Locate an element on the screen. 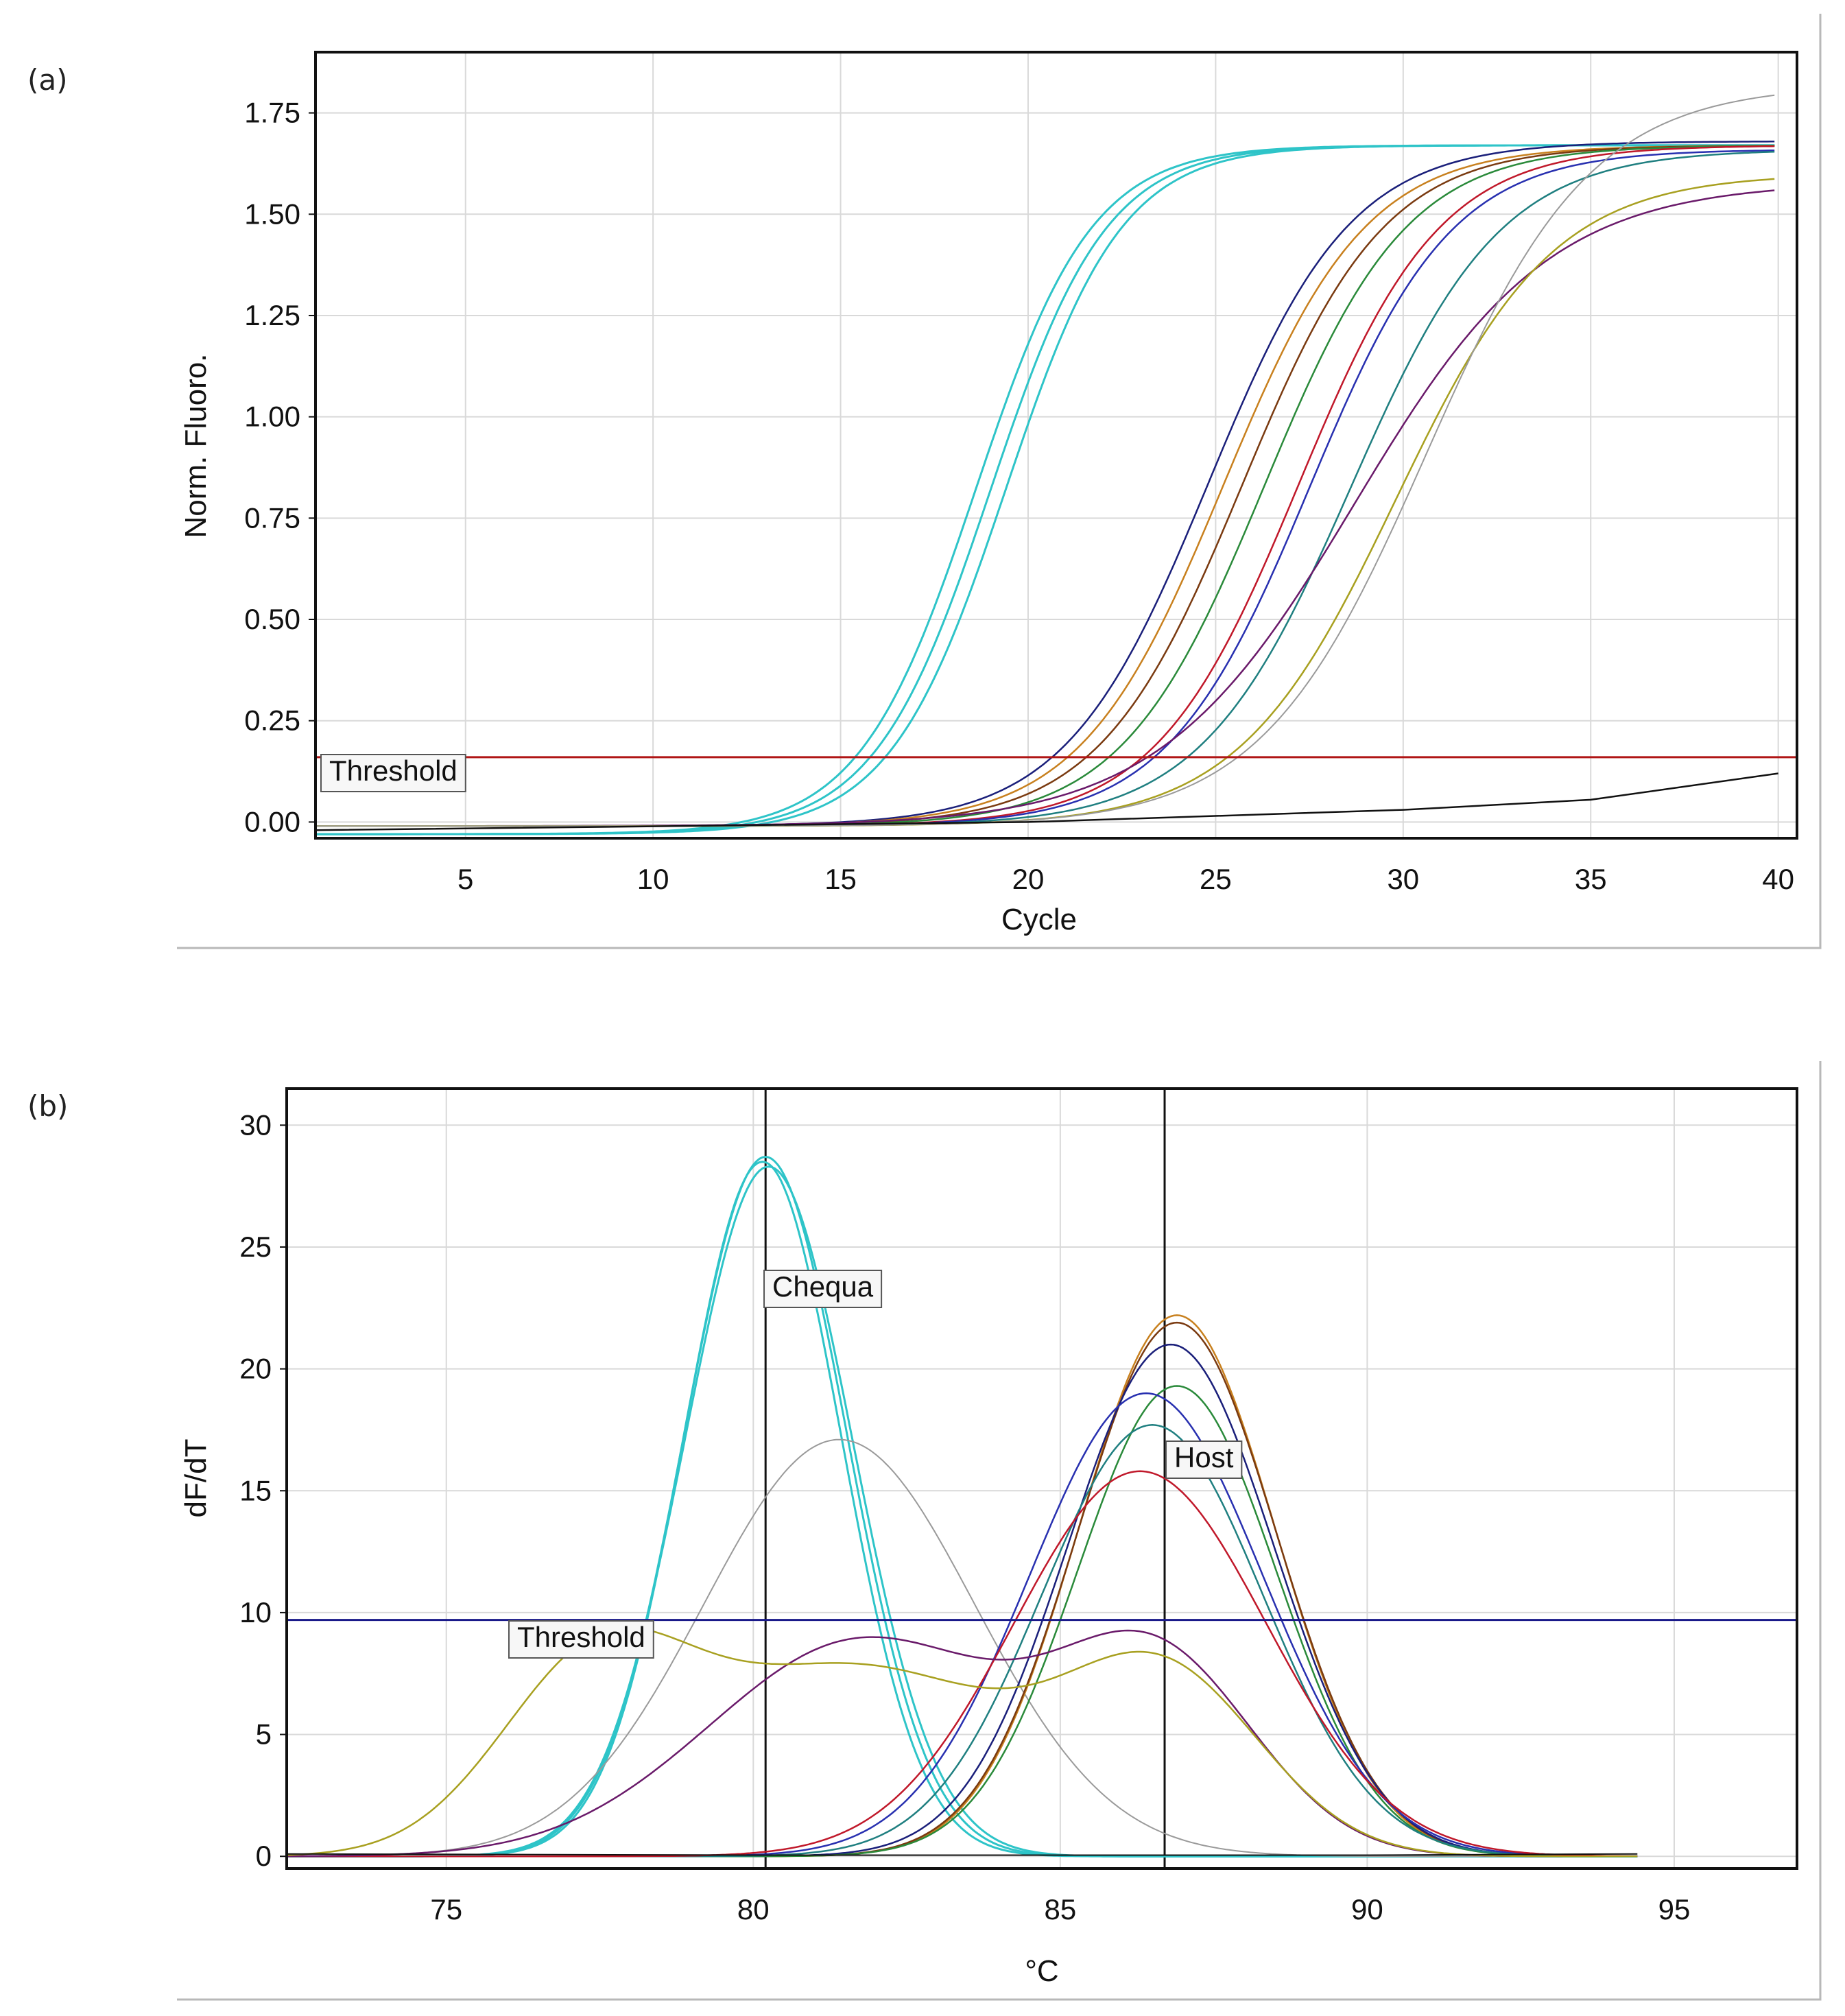 This screenshot has width=1845, height=2016. y-tick-label: 15 is located at coordinates (256, 1490).